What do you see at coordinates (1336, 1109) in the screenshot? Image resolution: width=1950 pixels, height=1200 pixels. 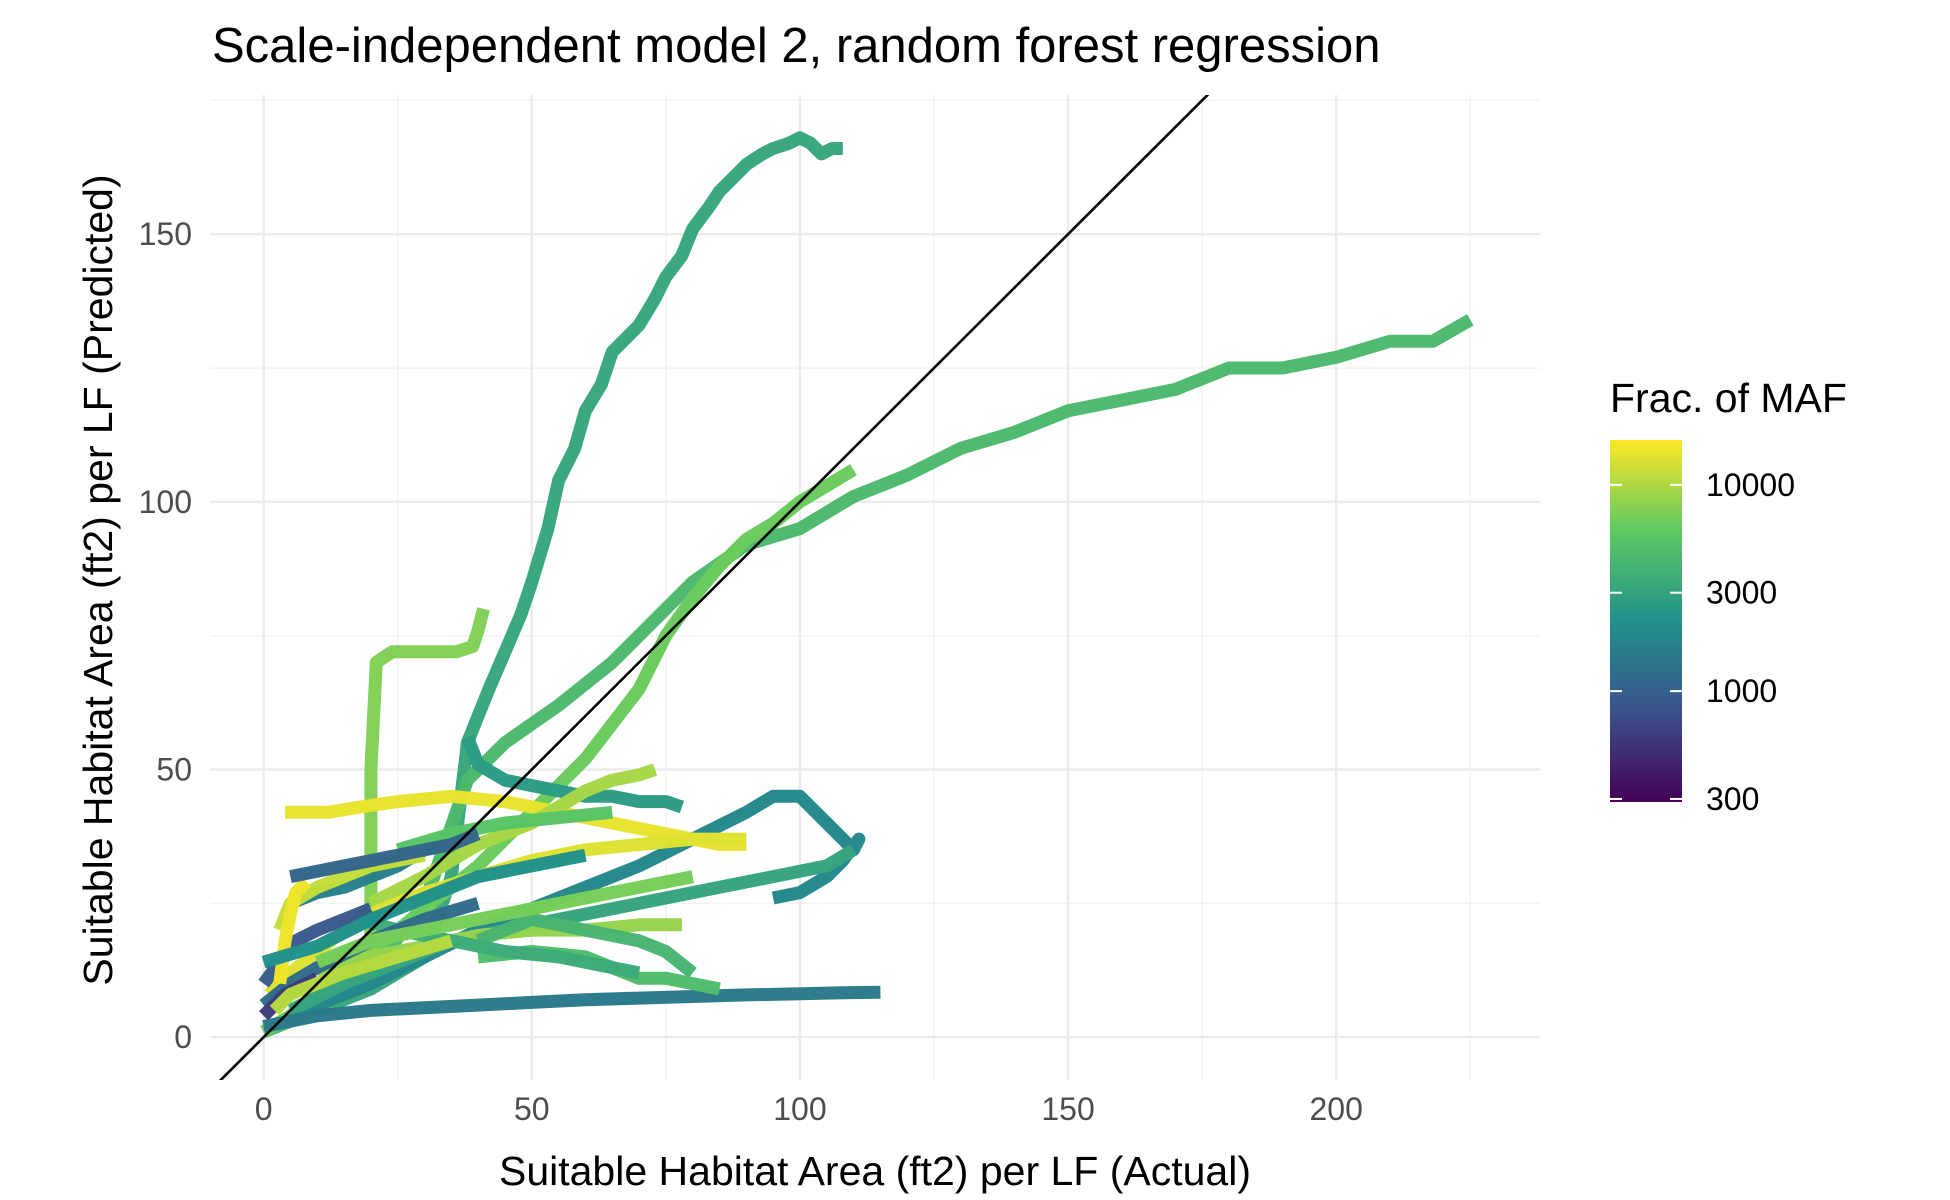 I see `x-tick-label: 200` at bounding box center [1336, 1109].